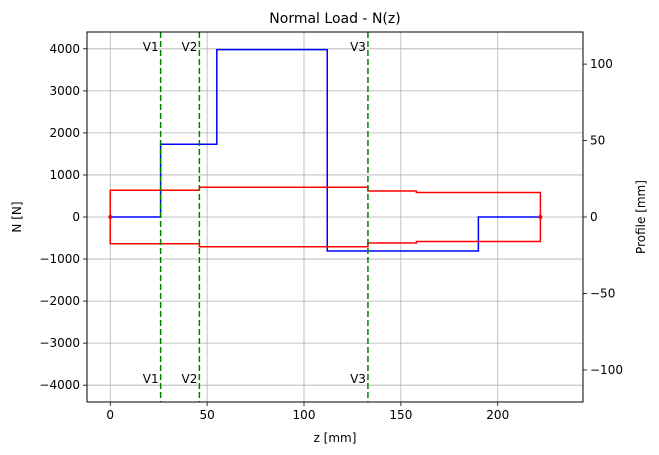 The width and height of the screenshot is (659, 455). I want to click on marker-label-bottom-v1: V1, so click(151, 379).